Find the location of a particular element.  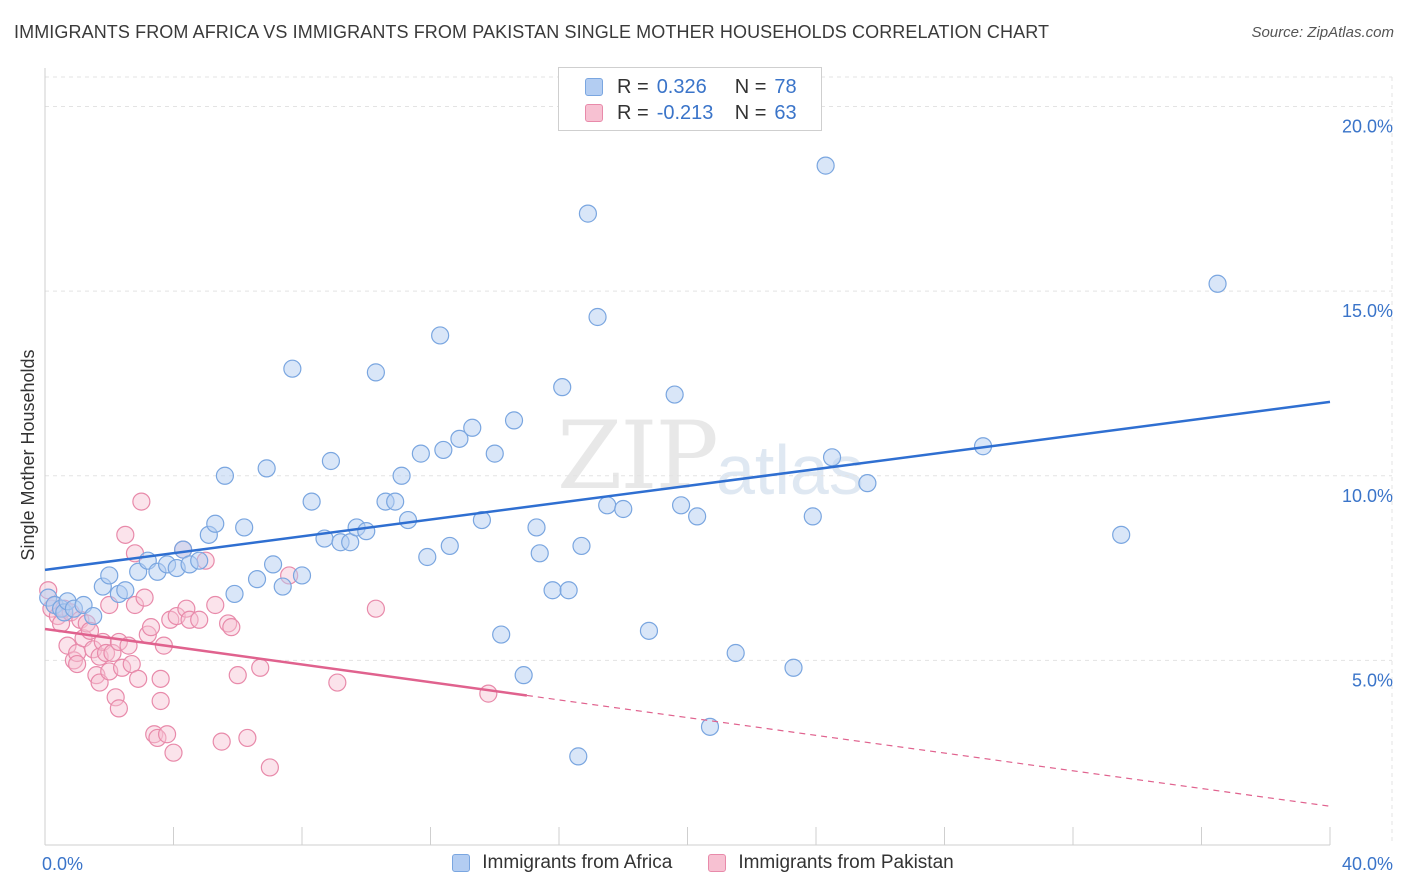

pakistan-r-label: R = is located at coordinates (633, 112).